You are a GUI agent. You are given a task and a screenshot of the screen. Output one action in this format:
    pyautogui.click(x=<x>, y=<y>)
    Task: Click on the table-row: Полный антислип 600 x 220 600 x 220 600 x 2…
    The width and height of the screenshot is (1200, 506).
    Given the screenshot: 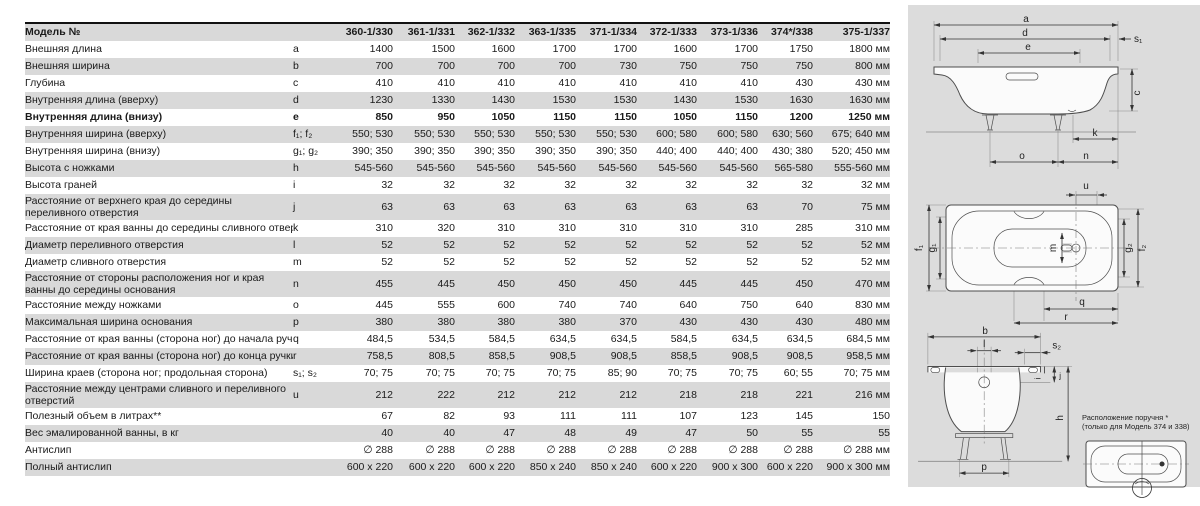 What is the action you would take?
    pyautogui.click(x=457, y=467)
    